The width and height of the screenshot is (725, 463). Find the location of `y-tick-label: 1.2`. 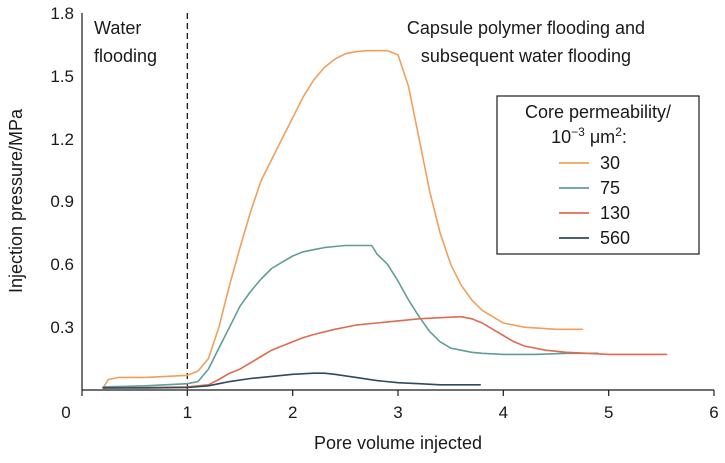

y-tick-label: 1.2 is located at coordinates (62, 139).